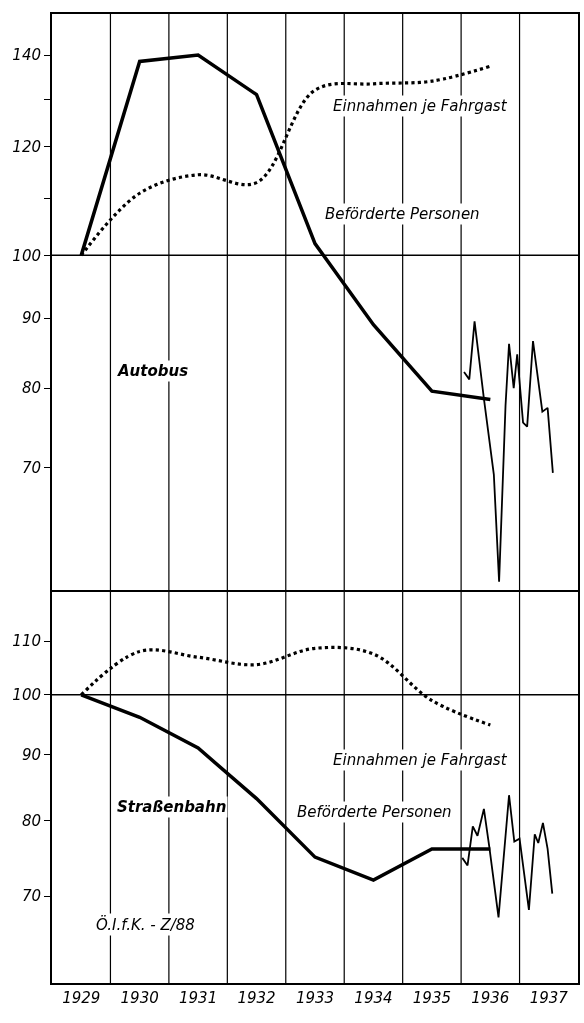  What do you see at coordinates (549, 998) in the screenshot?
I see `x-tick-label: 1937` at bounding box center [549, 998].